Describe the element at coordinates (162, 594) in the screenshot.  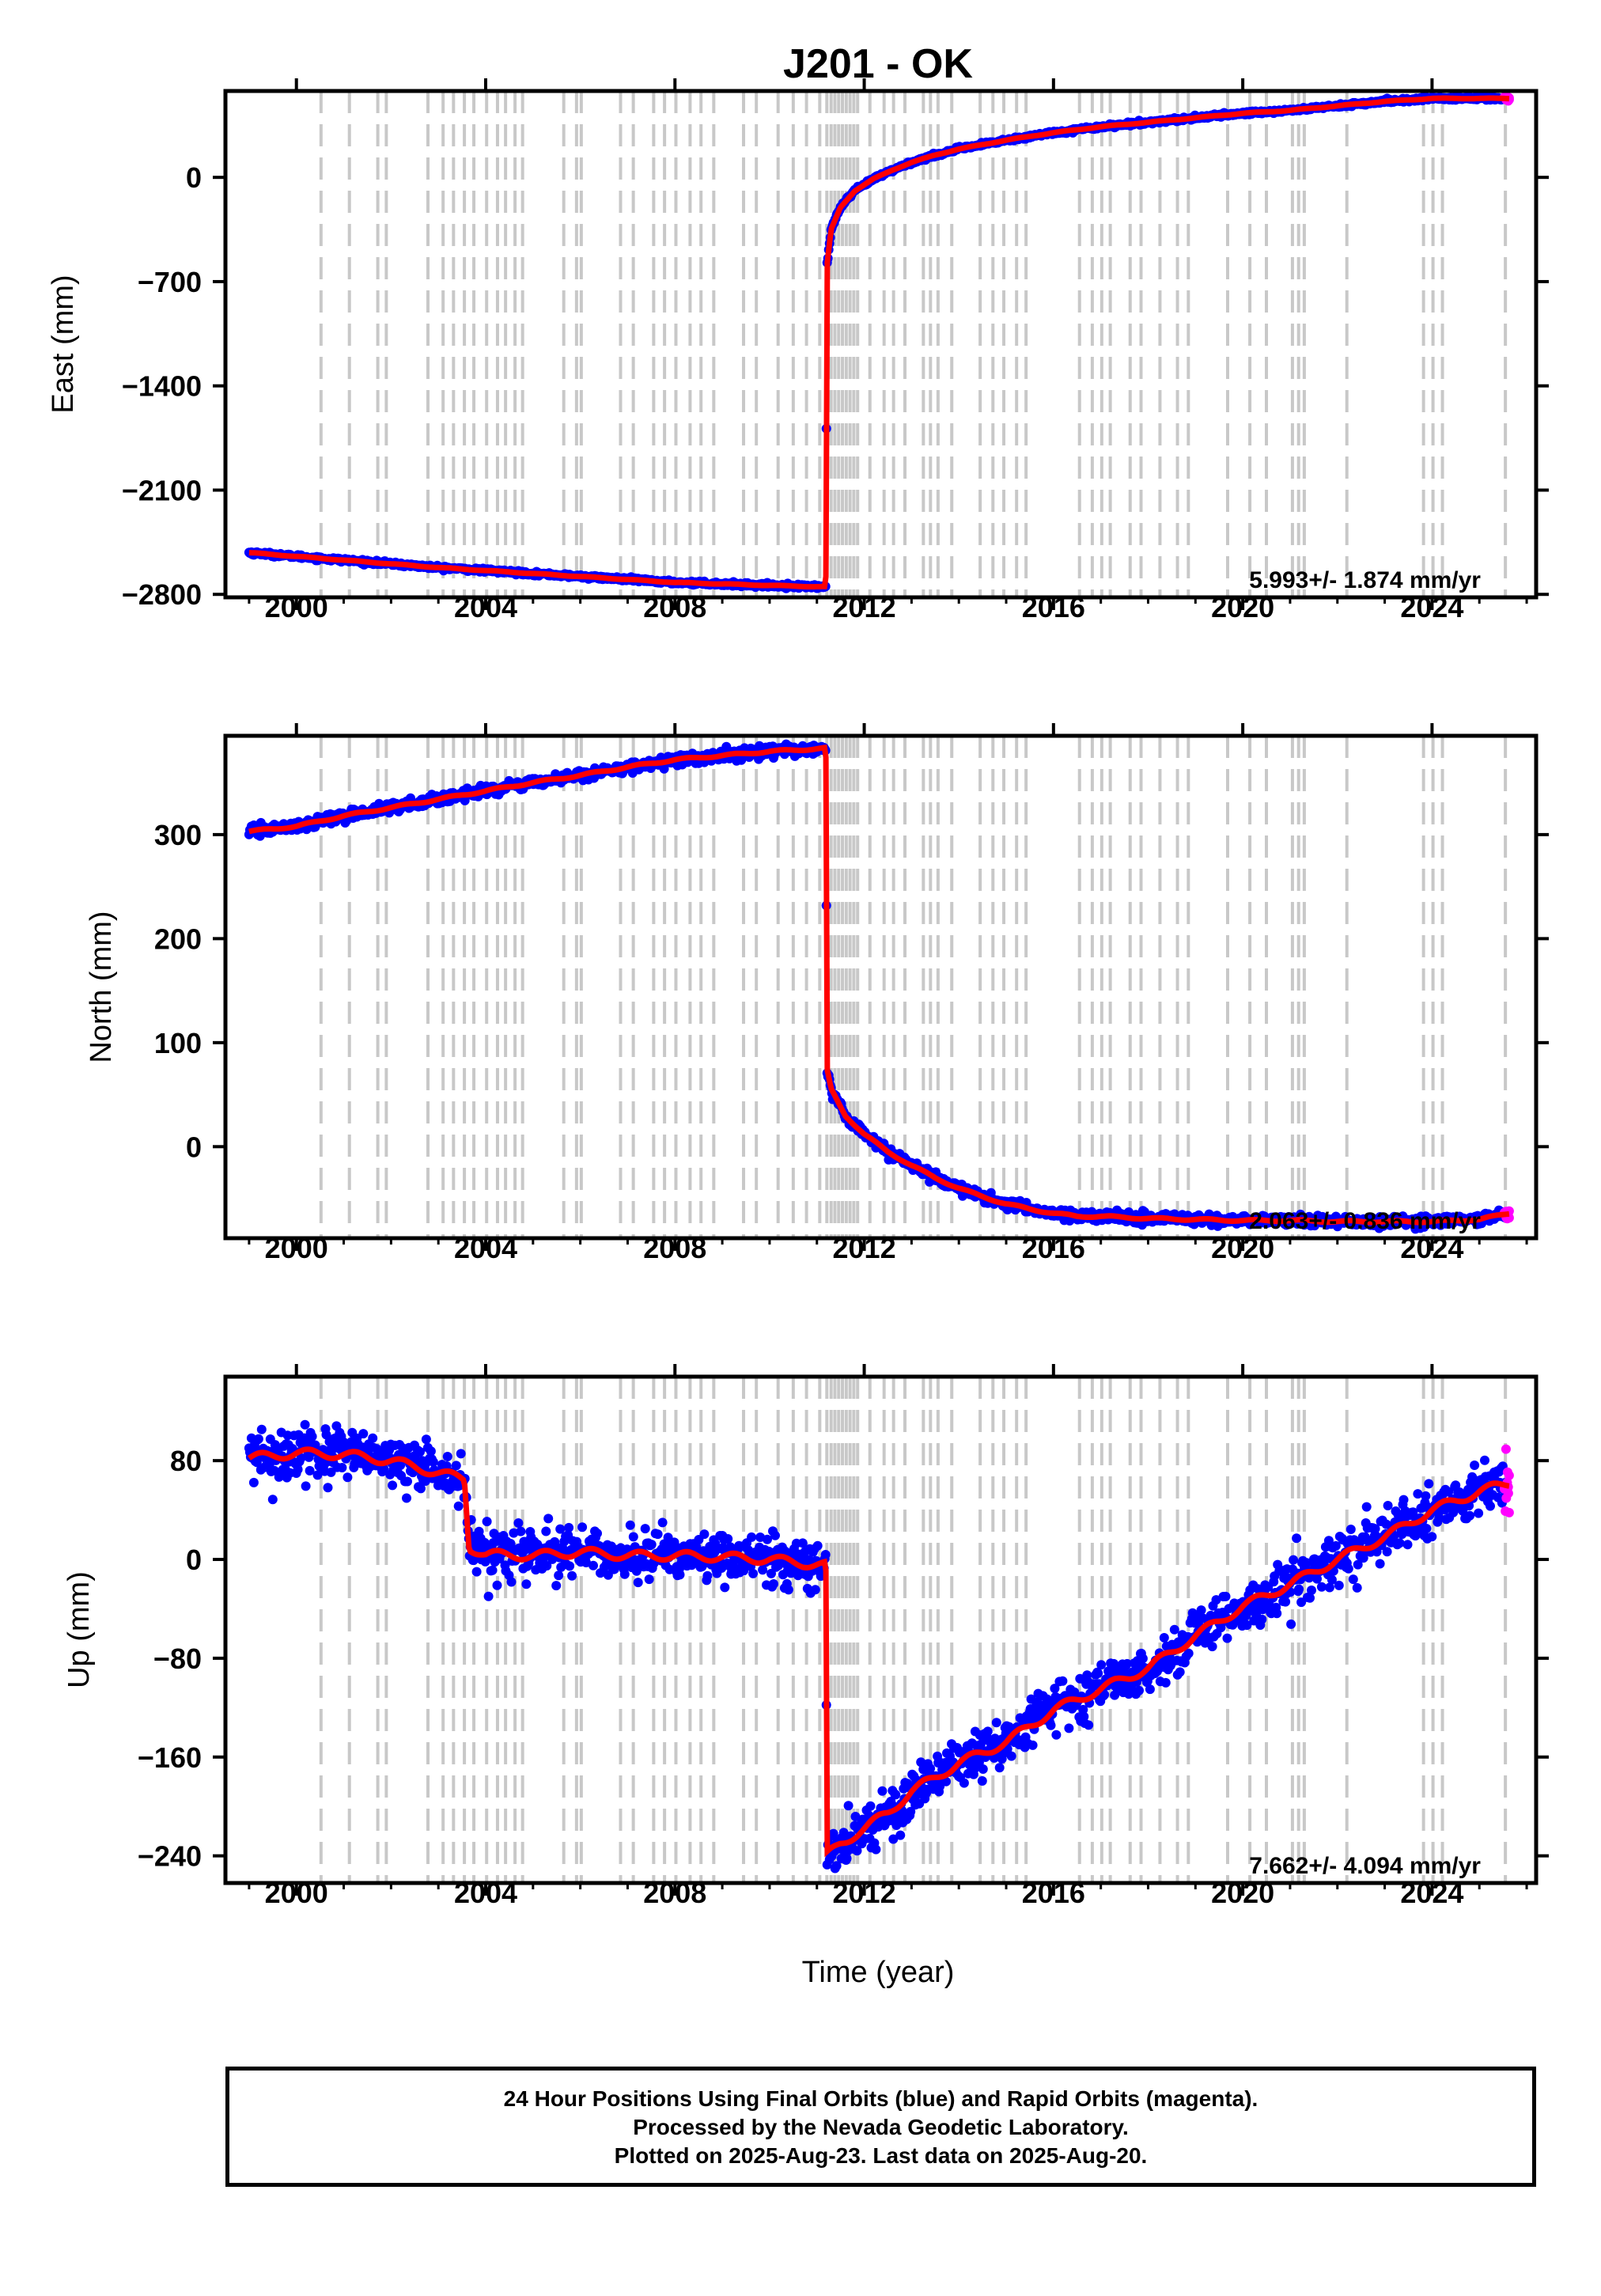
I see `y-tick-label: −2800` at that location.